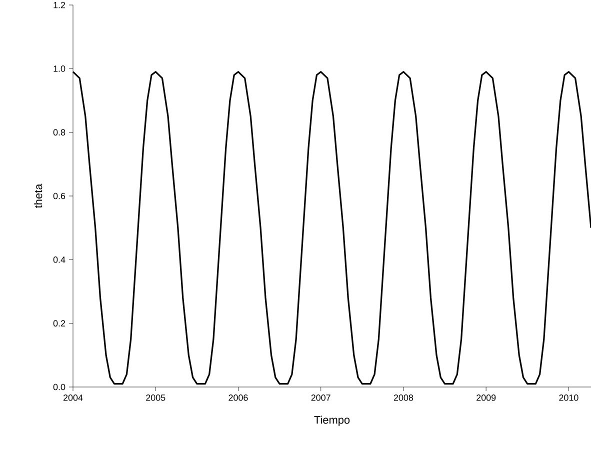 This screenshot has width=591, height=452. Describe the element at coordinates (320, 397) in the screenshot. I see `x-tick-label: 2007` at that location.